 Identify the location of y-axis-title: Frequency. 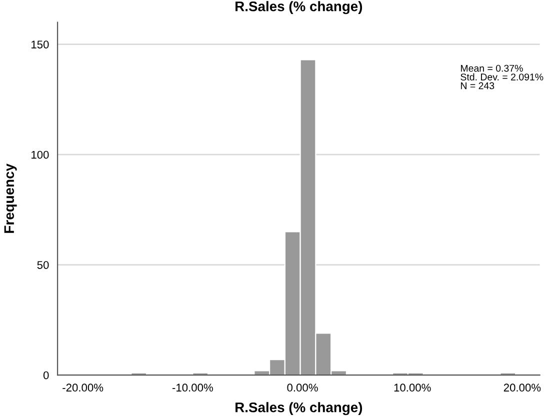
(10, 198).